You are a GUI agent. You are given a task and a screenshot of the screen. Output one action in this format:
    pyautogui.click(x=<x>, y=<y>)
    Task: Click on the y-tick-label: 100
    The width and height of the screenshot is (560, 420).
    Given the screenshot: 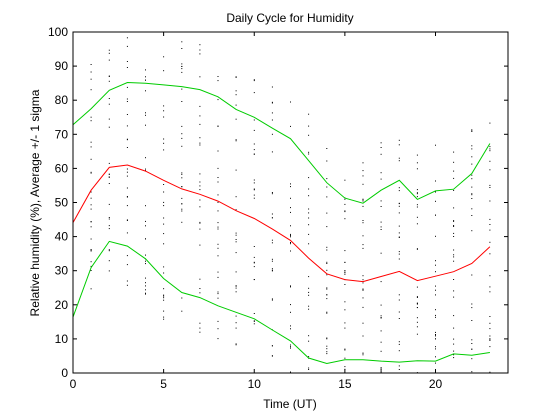 What is the action you would take?
    pyautogui.click(x=58, y=32)
    